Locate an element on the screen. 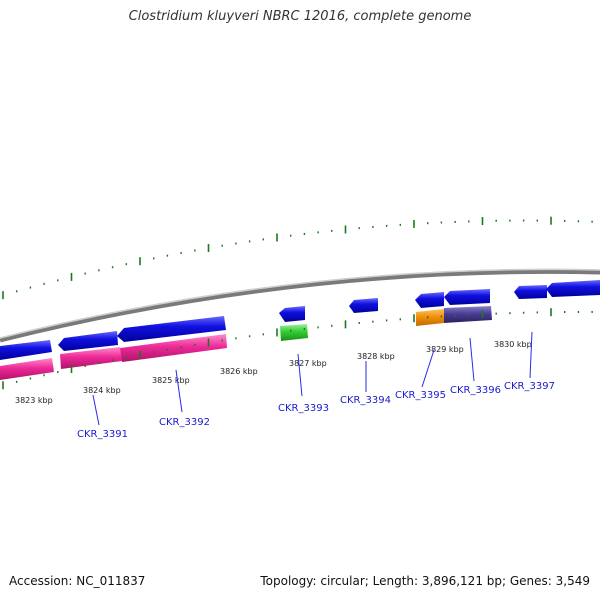 The image size is (600, 600). genome-backbone-highlight is located at coordinates (300, 303).